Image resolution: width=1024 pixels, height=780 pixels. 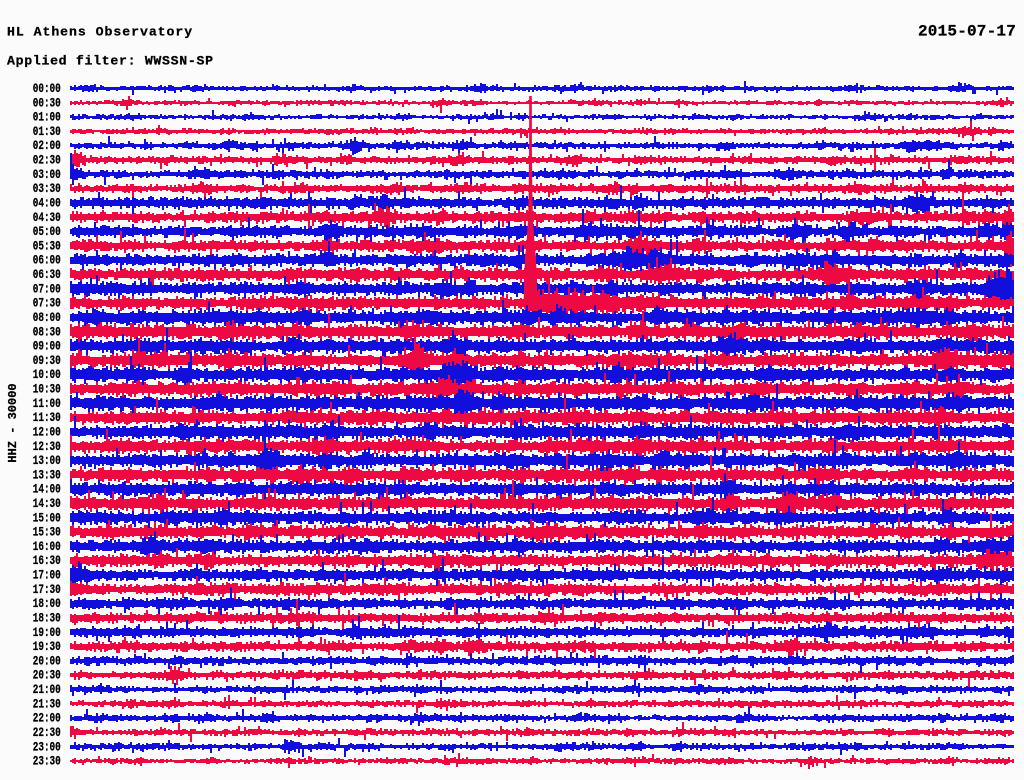 I want to click on svg-text: 08:30, so click(x=47, y=333).